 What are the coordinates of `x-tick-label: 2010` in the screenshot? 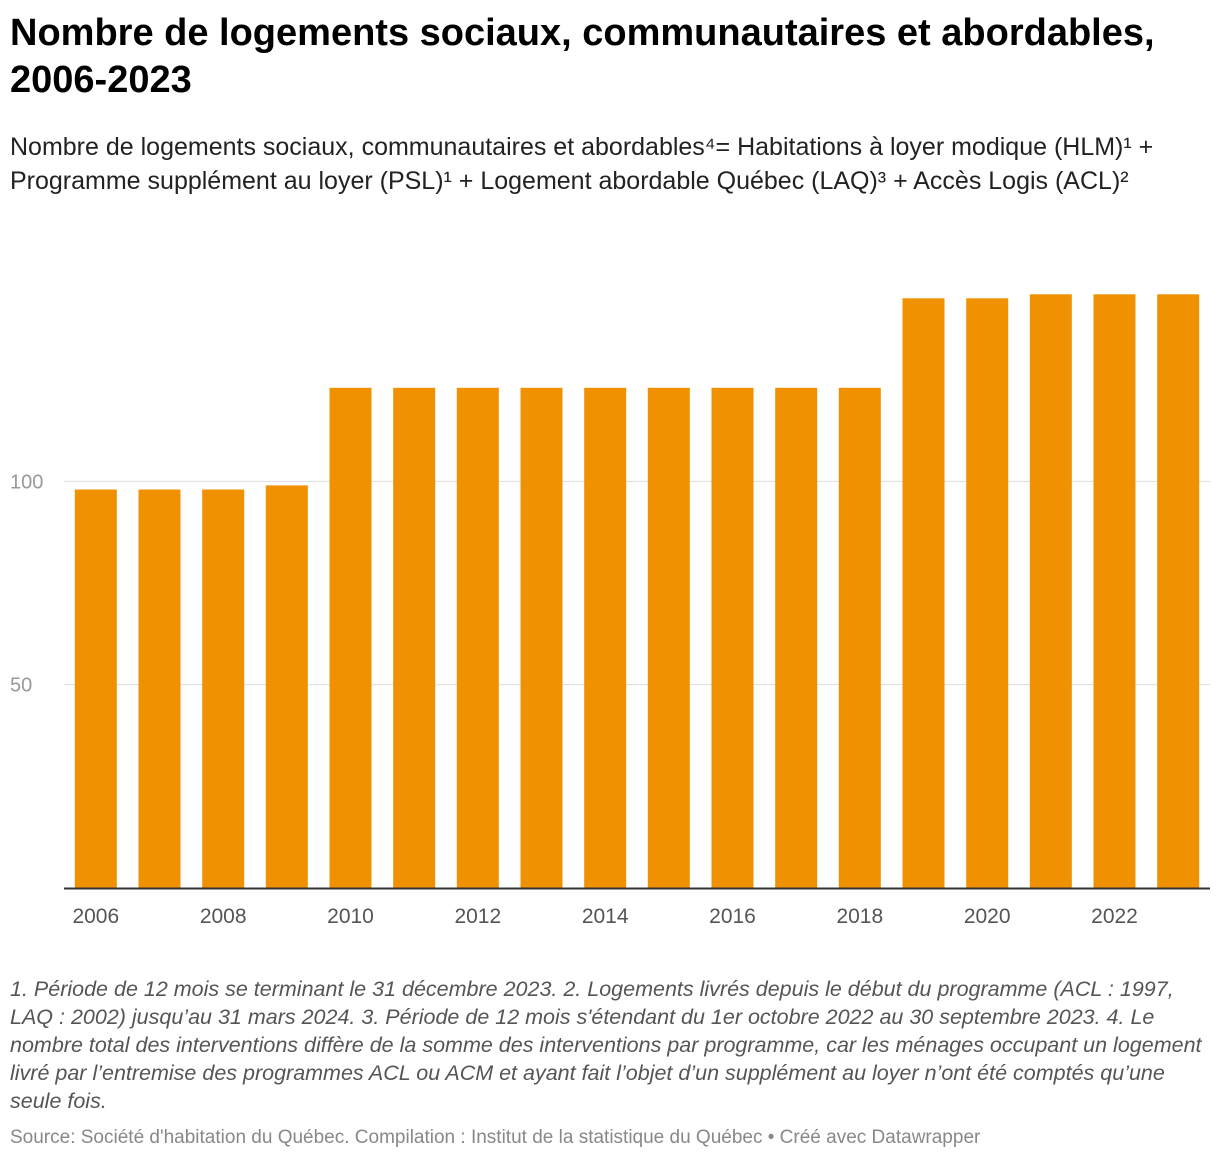 It's located at (350, 916).